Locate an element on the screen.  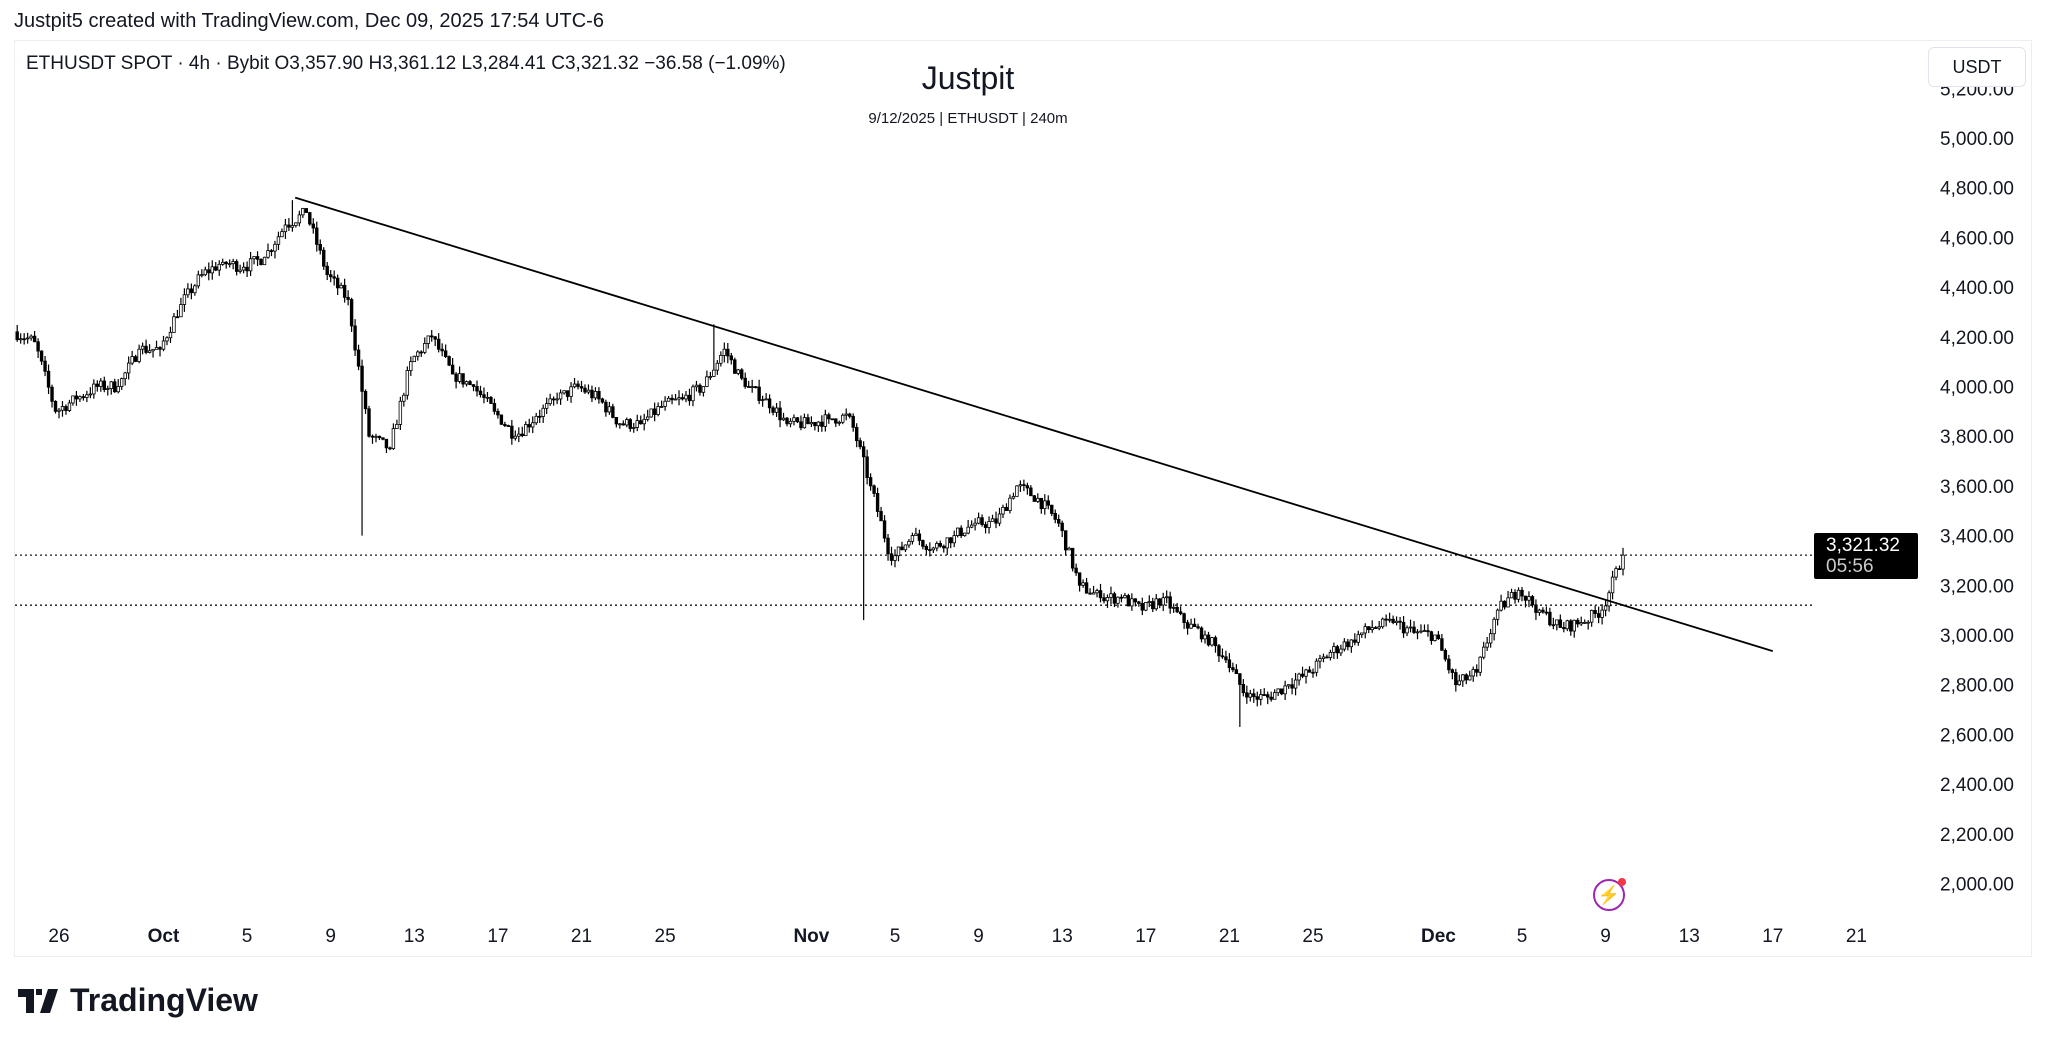
brand-name: TradingView is located at coordinates (164, 1000).